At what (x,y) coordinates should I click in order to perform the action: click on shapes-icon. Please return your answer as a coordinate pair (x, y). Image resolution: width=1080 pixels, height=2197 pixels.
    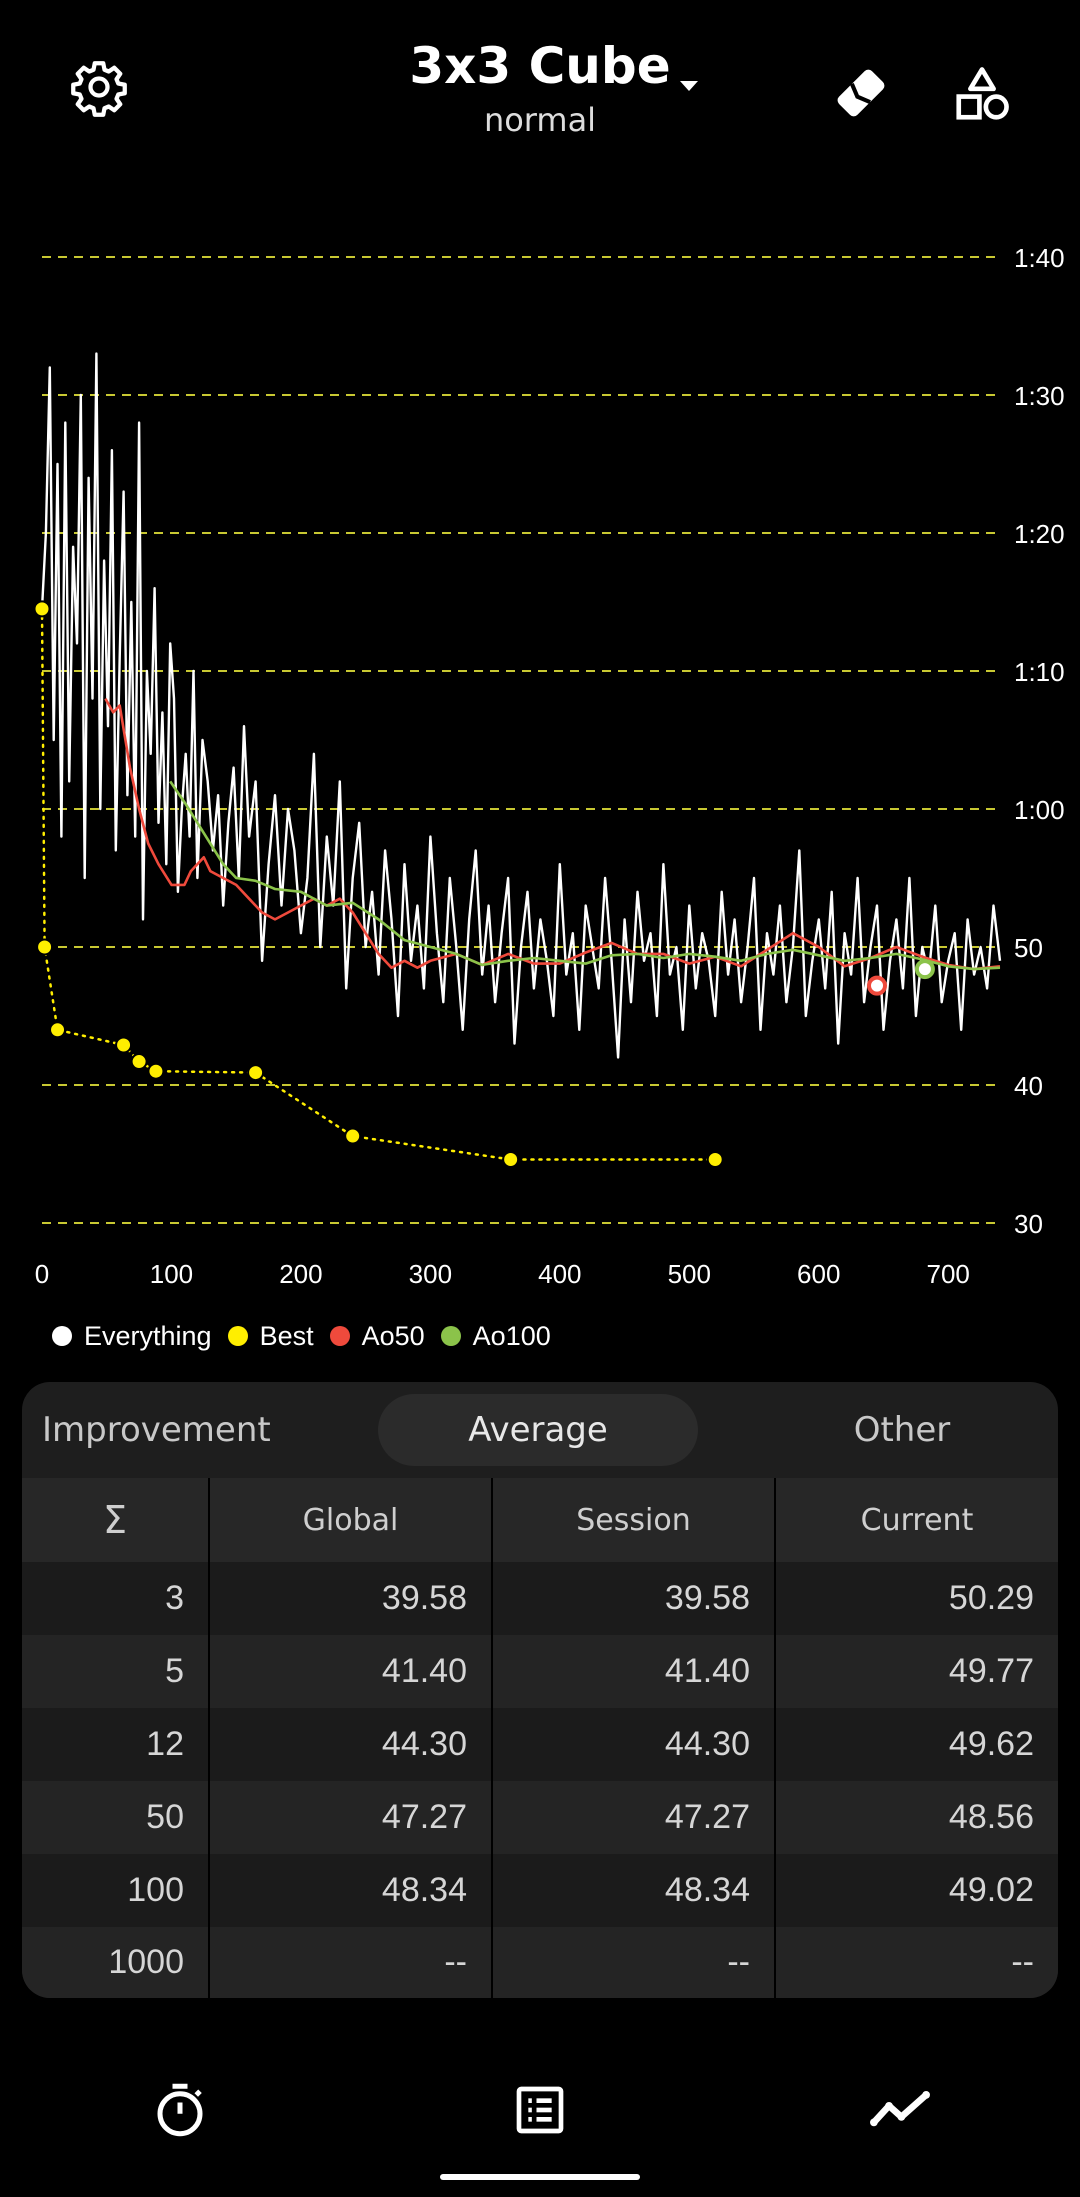
    Looking at the image, I should click on (982, 93).